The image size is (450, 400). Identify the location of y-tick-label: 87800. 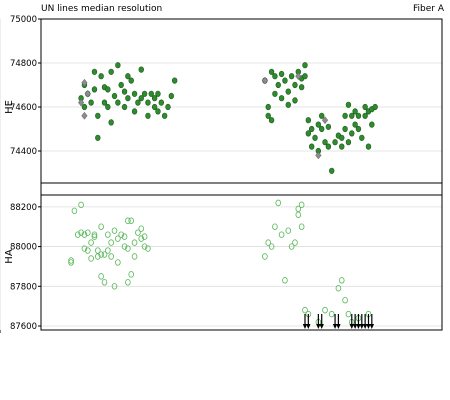
(23, 287).